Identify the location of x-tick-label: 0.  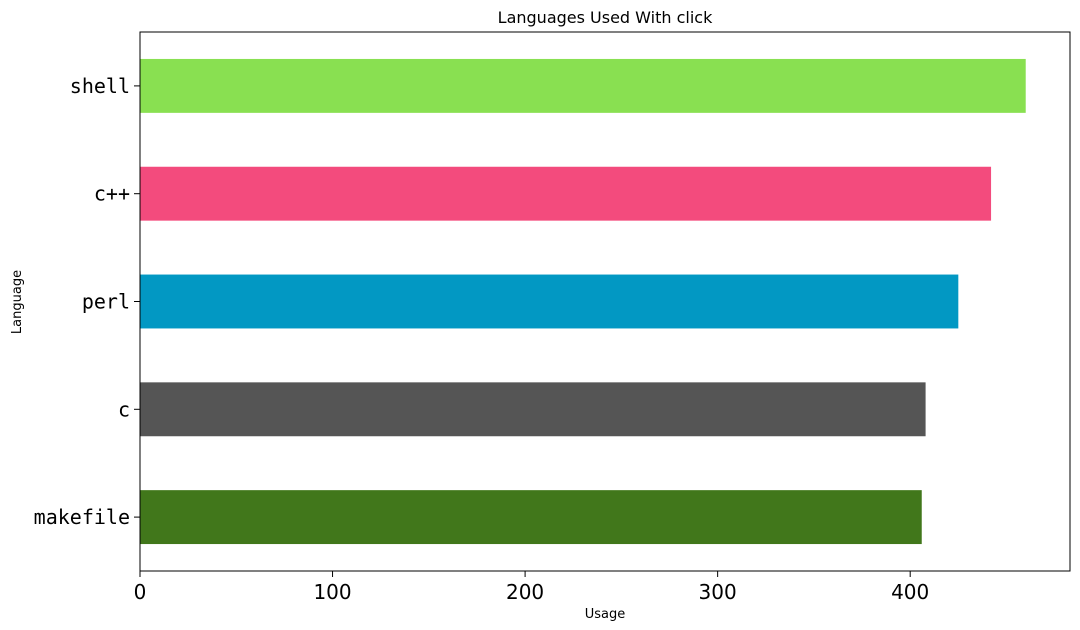
(140, 592).